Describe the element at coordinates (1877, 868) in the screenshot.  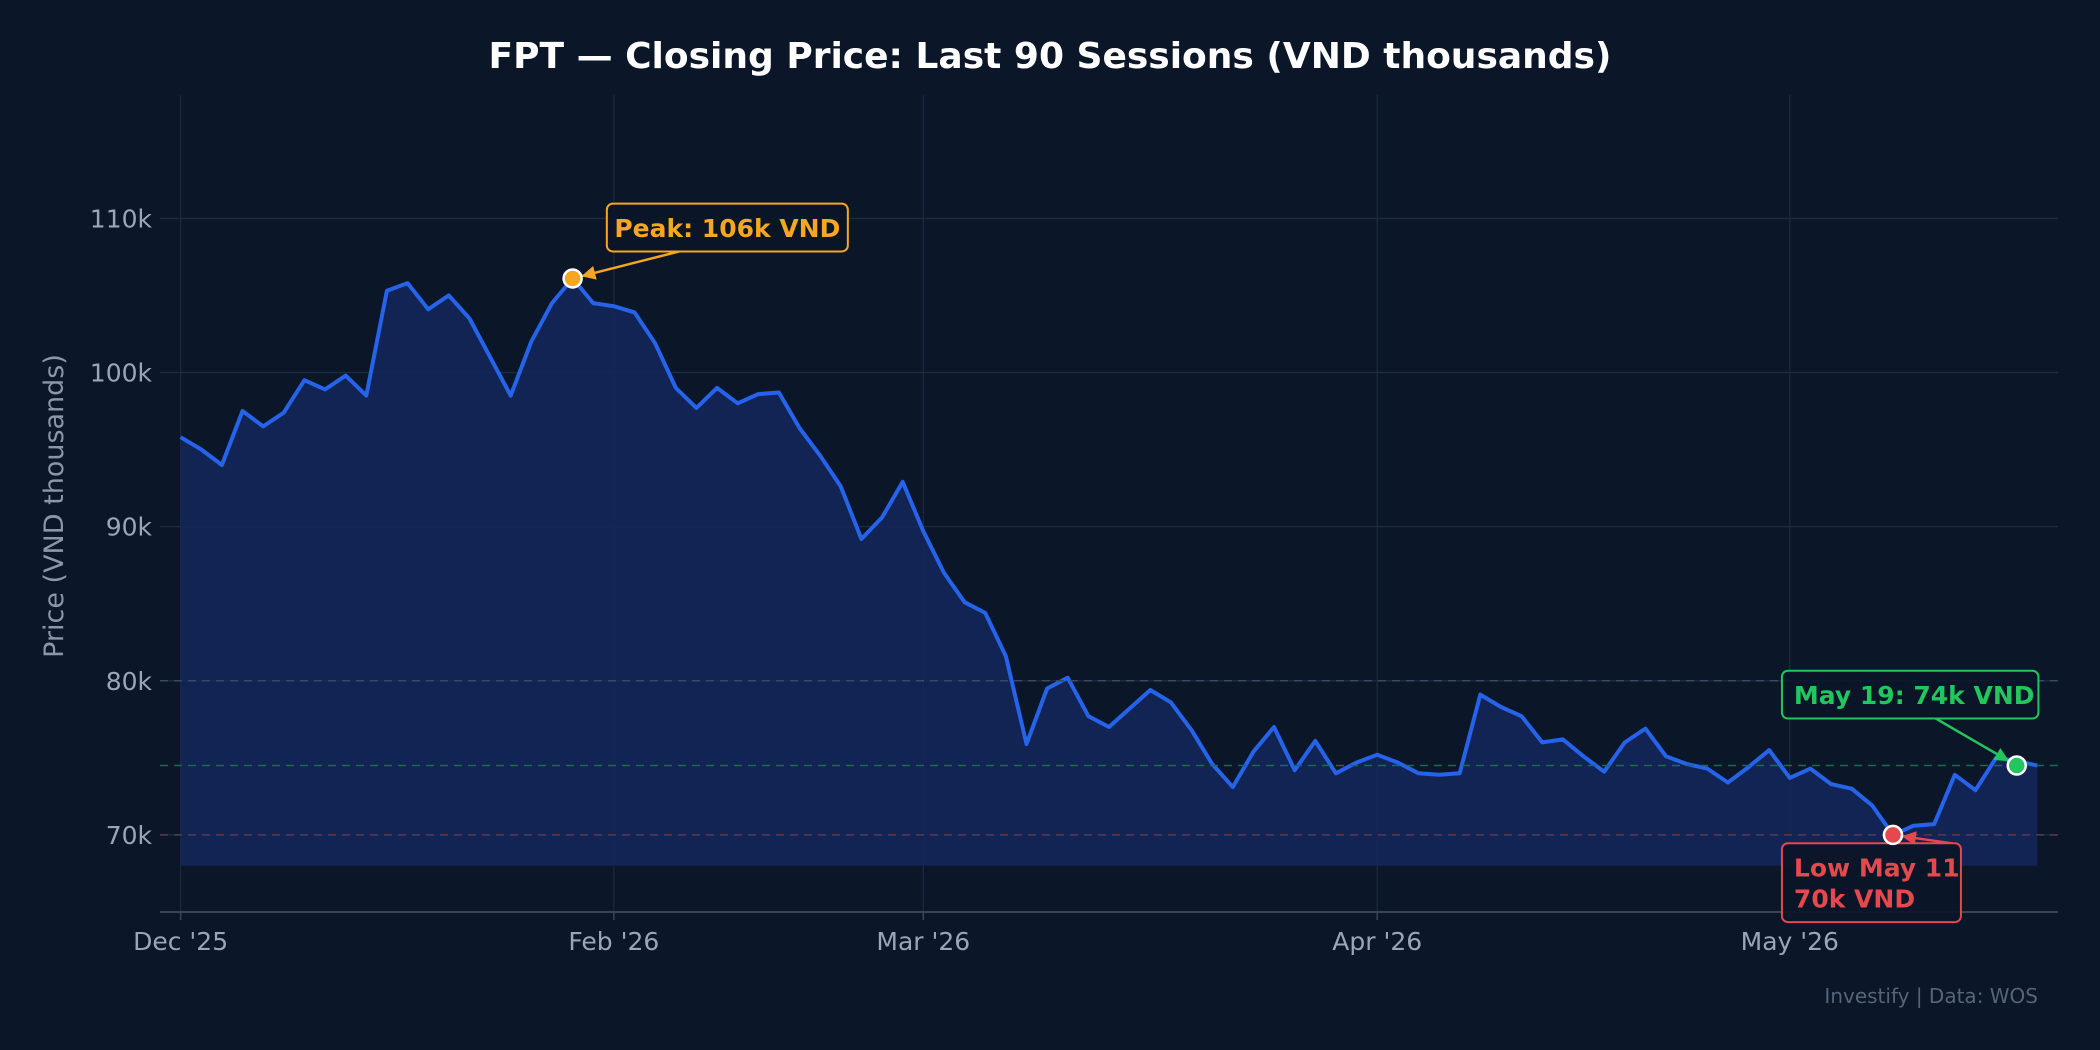
I see `annotation-label: Low May 11` at that location.